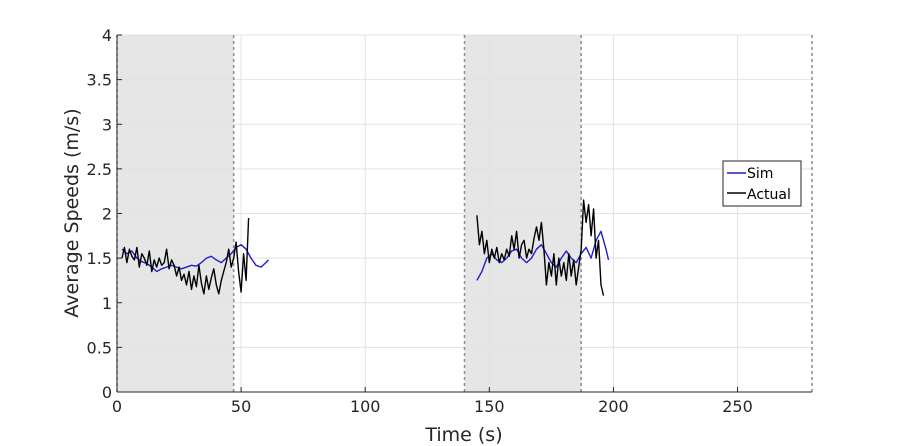 The width and height of the screenshot is (897, 446). Describe the element at coordinates (241, 406) in the screenshot. I see `x-tick-label-1: 50` at that location.